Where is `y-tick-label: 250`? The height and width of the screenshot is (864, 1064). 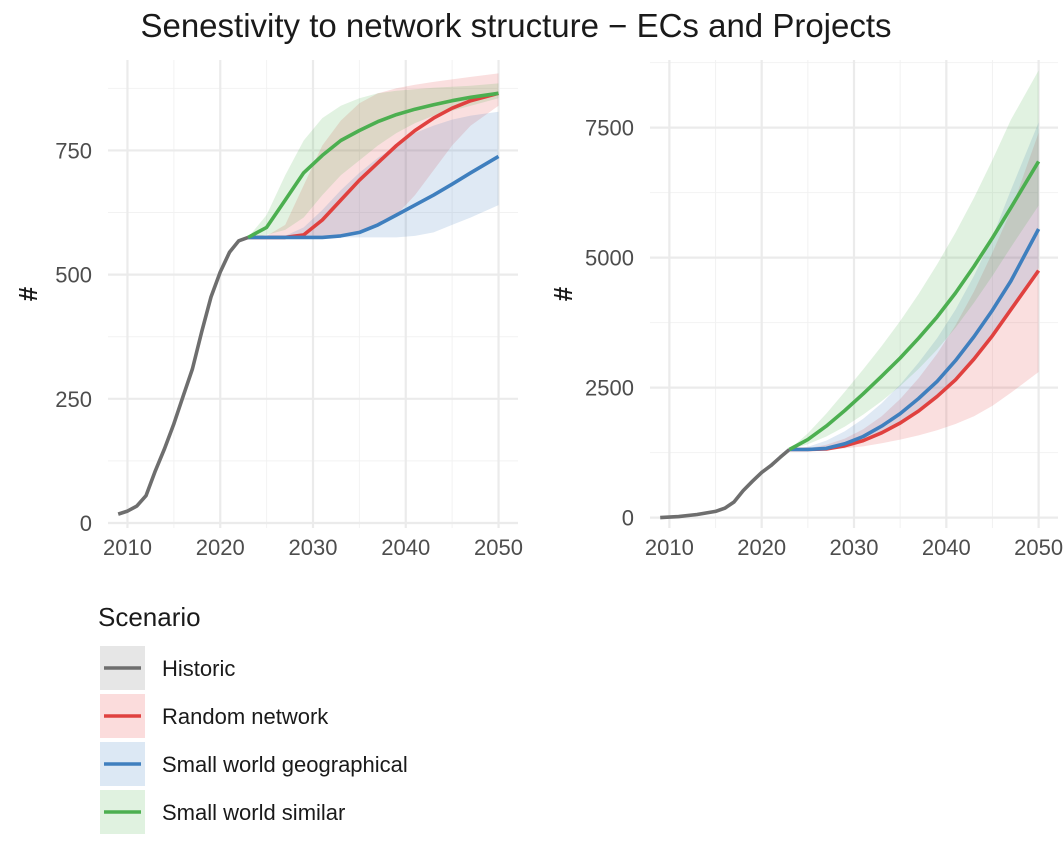
y-tick-label: 250 is located at coordinates (73, 399).